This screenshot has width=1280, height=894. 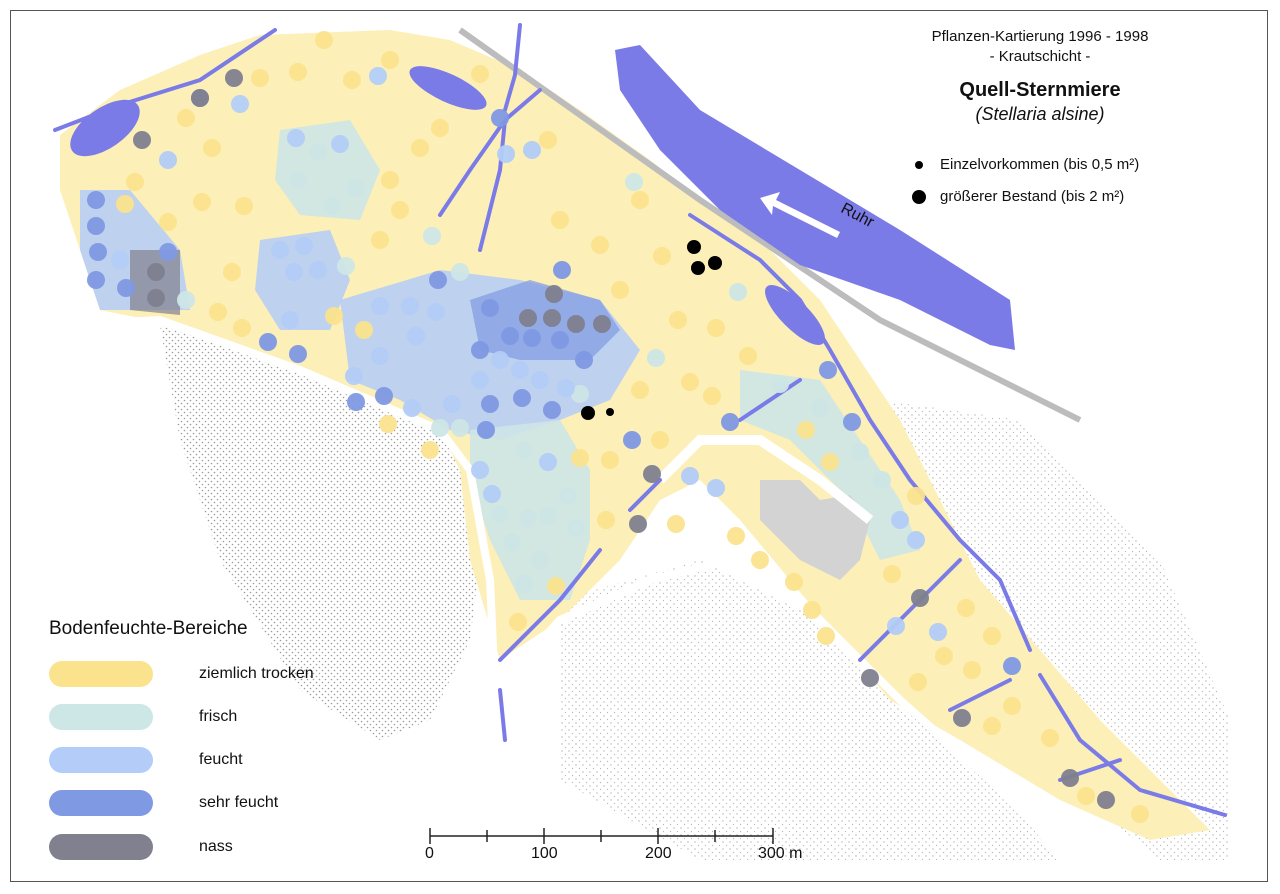 What do you see at coordinates (610, 412) in the screenshot?
I see `occurrence-small` at bounding box center [610, 412].